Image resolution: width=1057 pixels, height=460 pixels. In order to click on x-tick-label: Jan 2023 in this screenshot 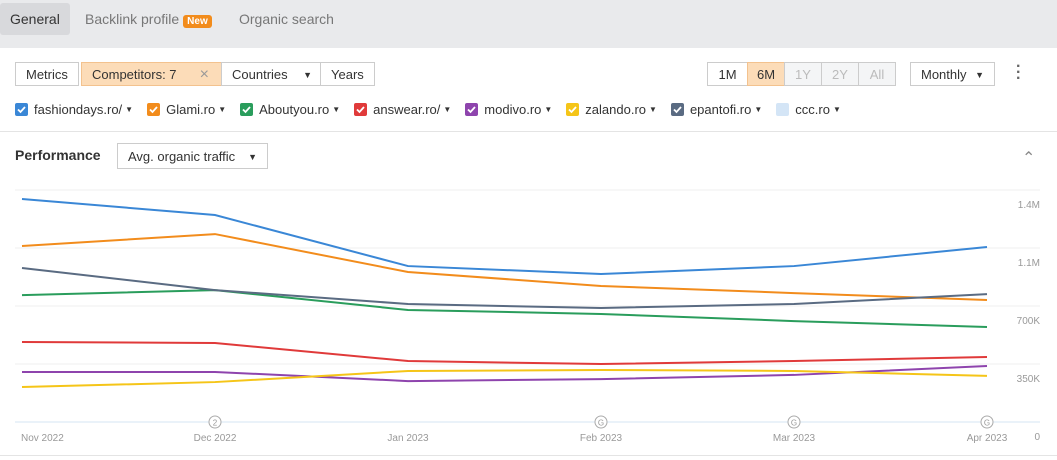, I will do `click(408, 438)`.